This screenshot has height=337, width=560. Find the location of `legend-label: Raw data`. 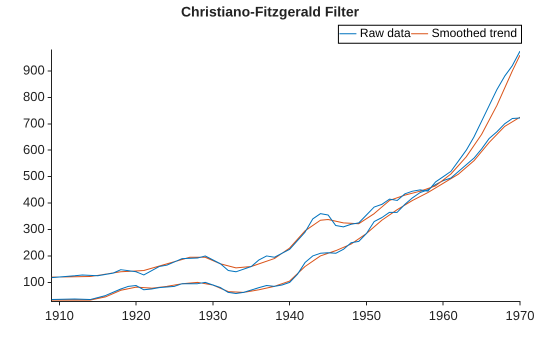

legend-label: Raw data is located at coordinates (385, 33).